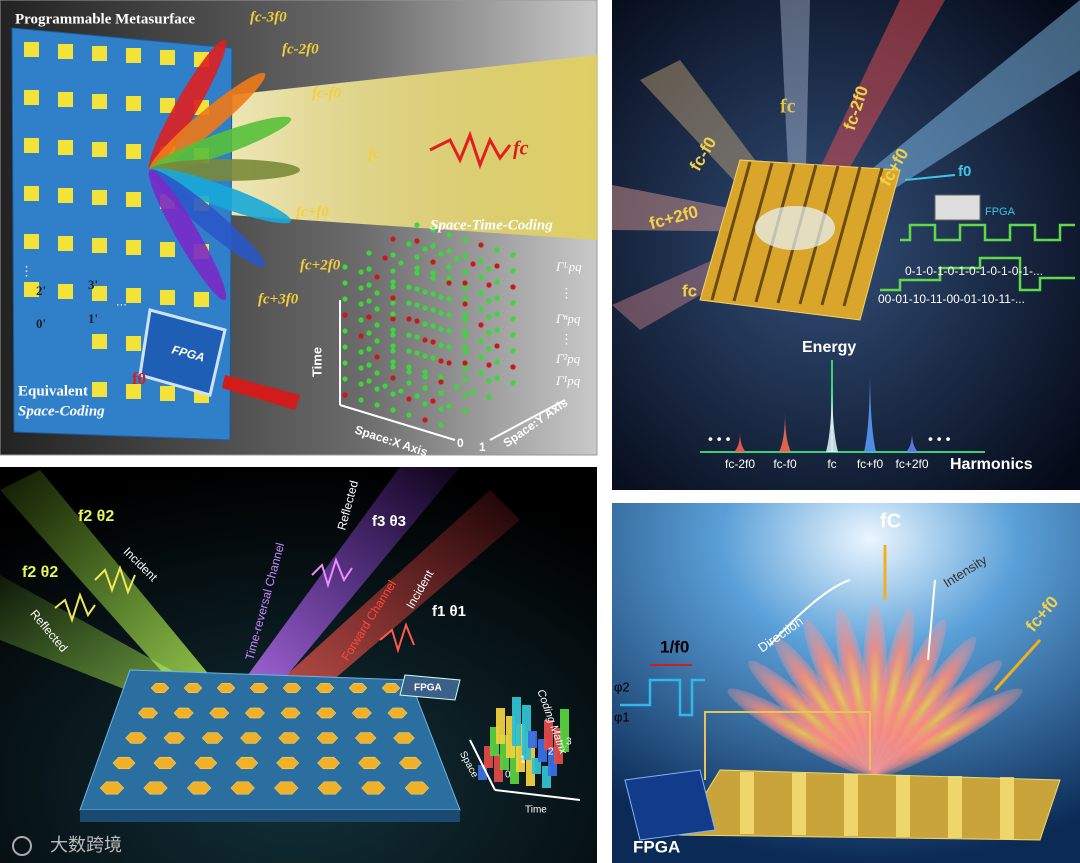  Describe the element at coordinates (337, 593) in the screenshot. I see `purple-beam` at that location.